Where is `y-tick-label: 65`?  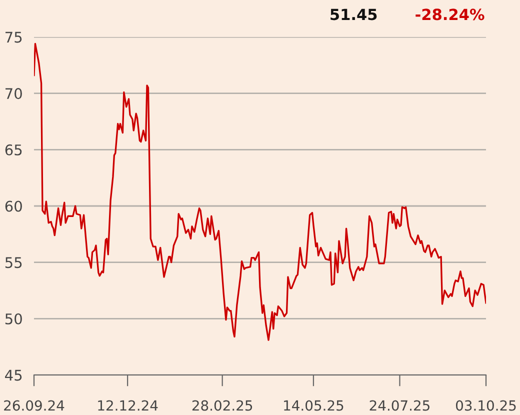 y-tick-label: 65 is located at coordinates (13, 150).